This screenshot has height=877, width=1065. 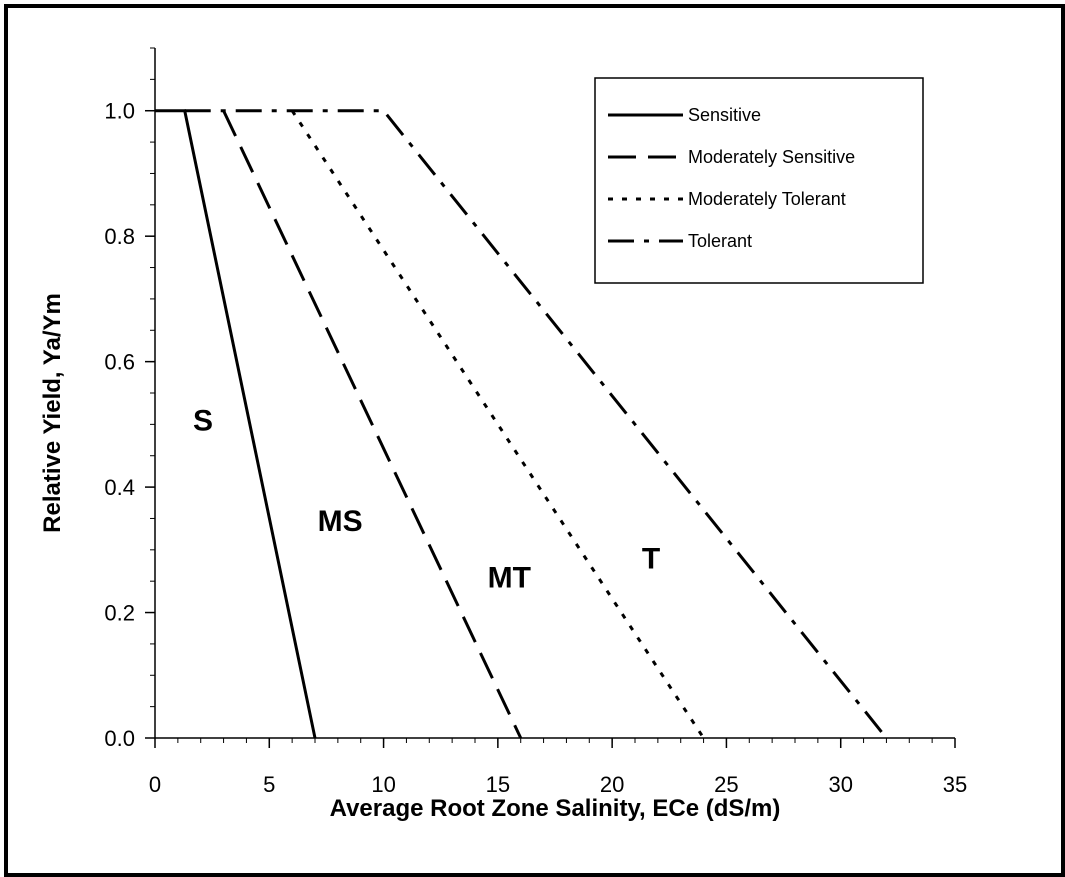 I want to click on legend-label: Tolerant, so click(x=720, y=241).